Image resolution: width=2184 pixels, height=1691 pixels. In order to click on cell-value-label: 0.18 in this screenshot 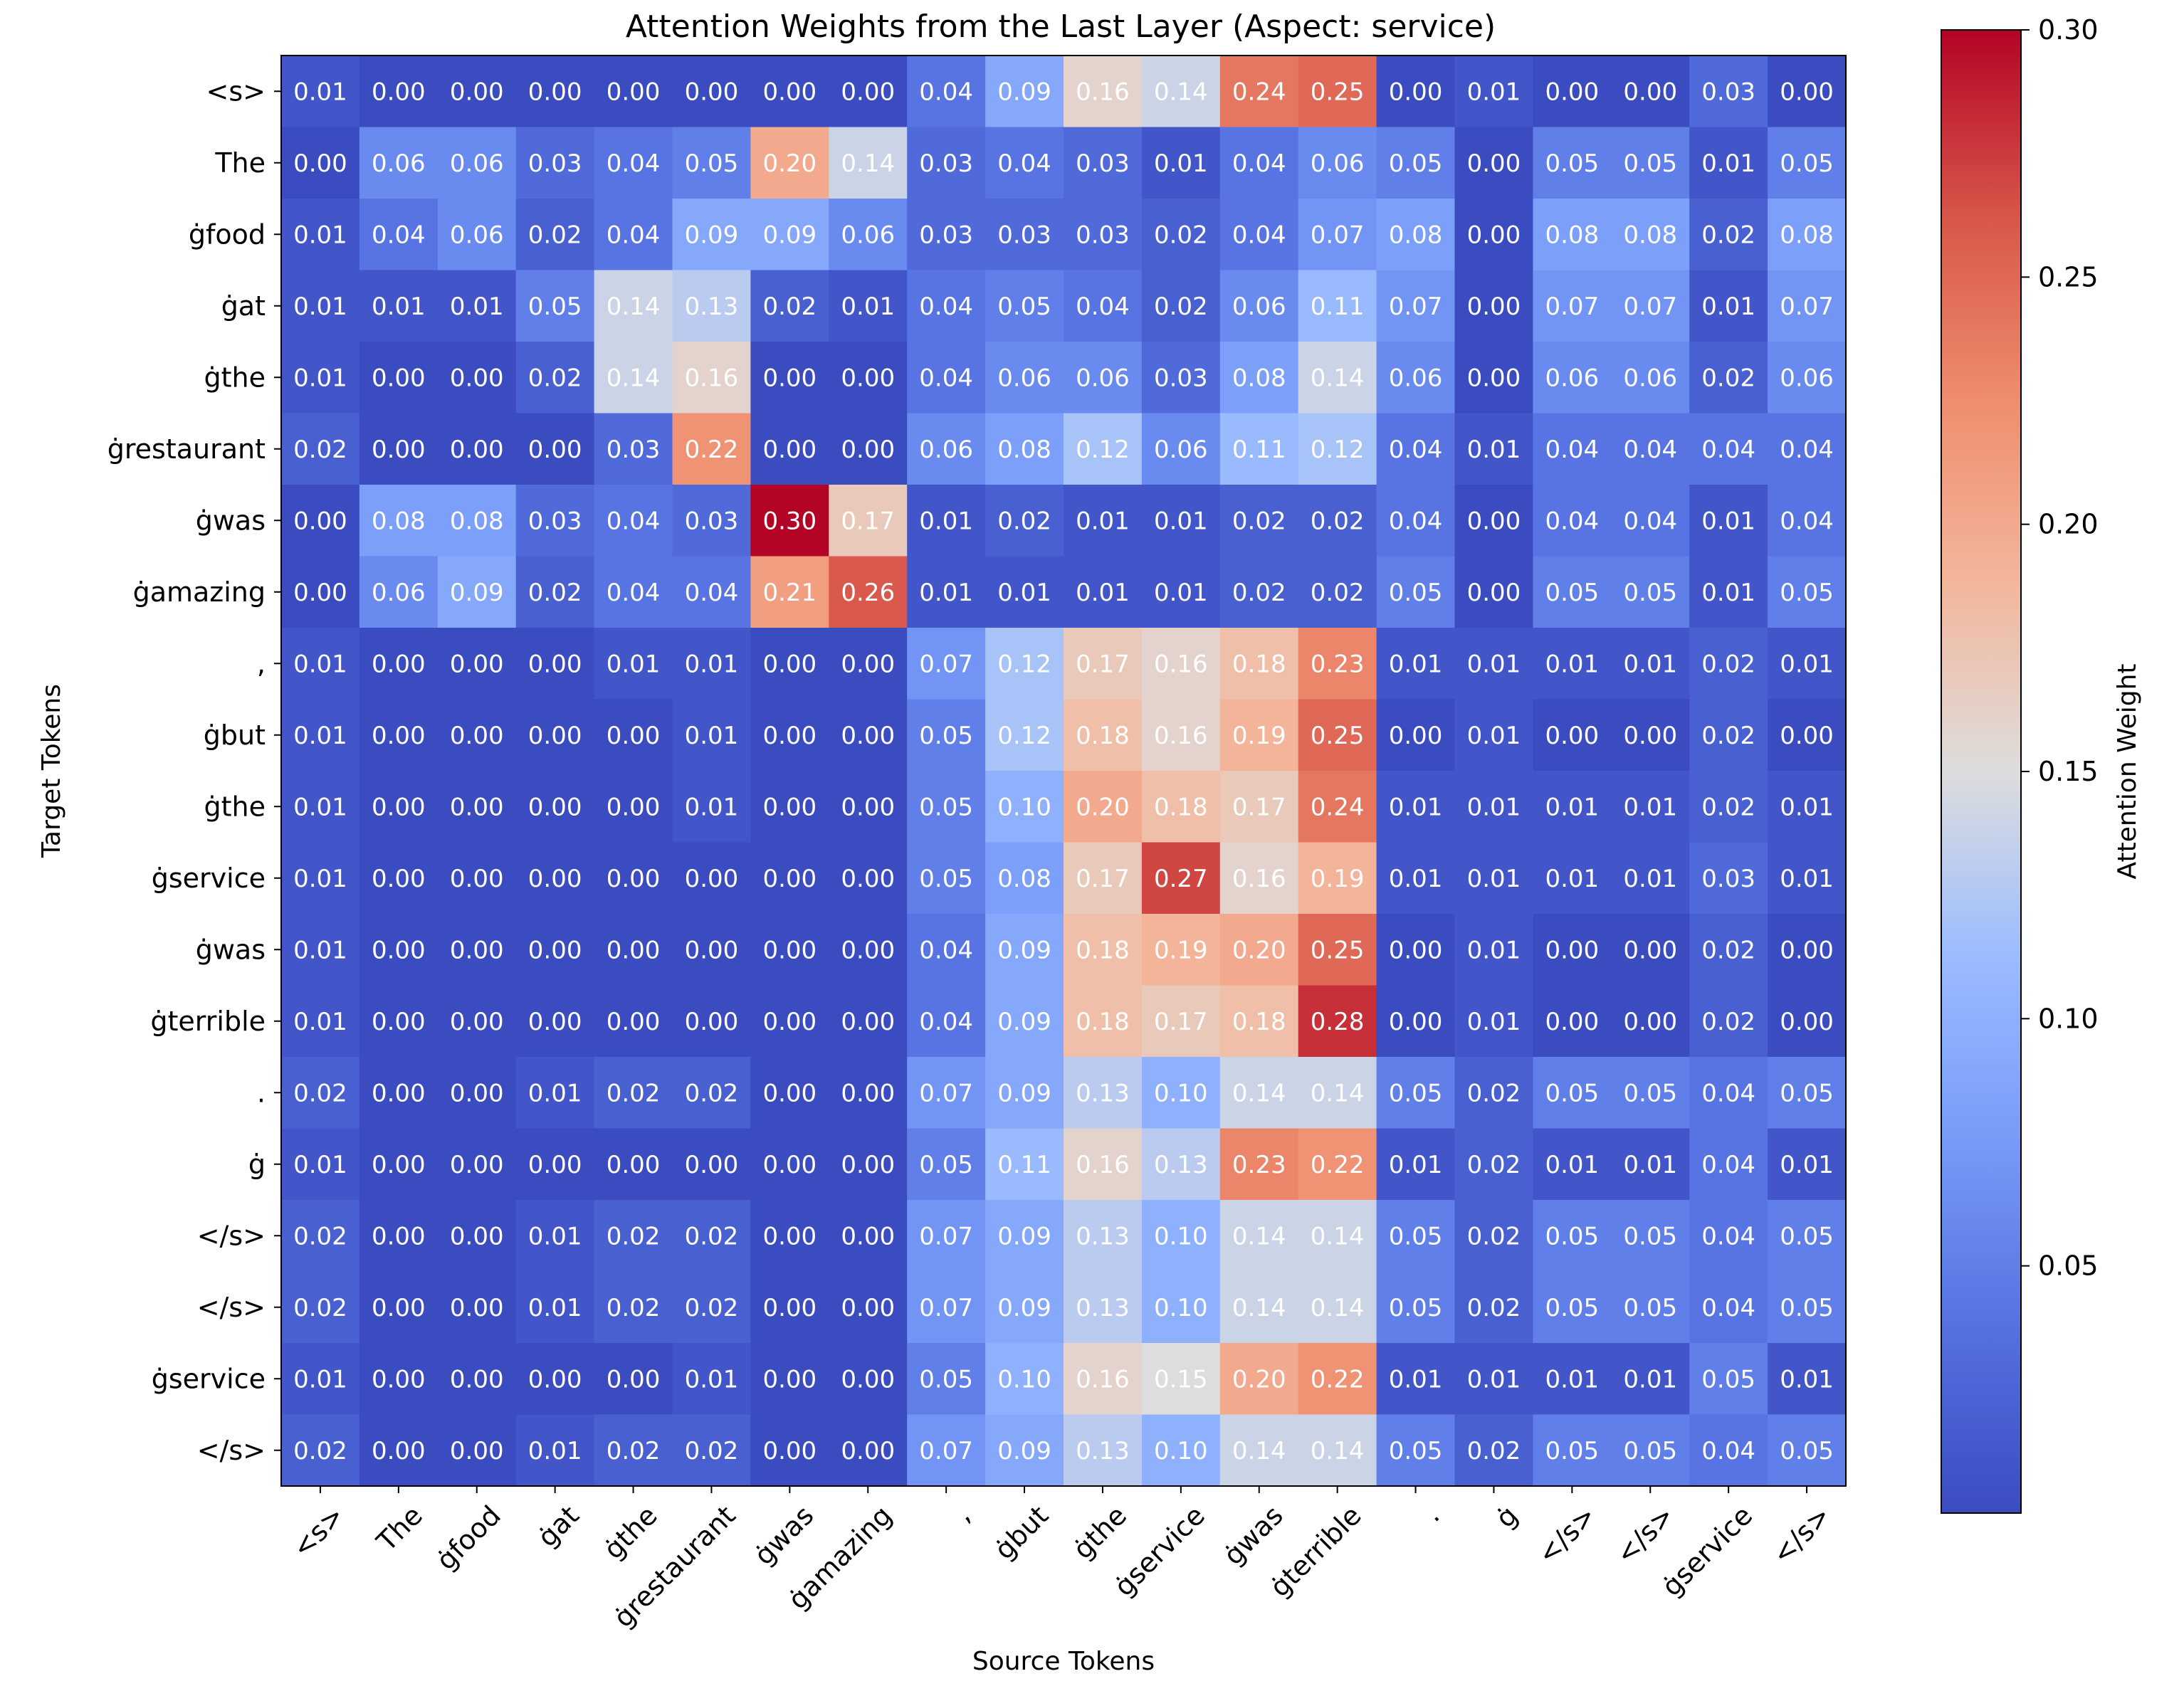, I will do `click(1259, 1022)`.